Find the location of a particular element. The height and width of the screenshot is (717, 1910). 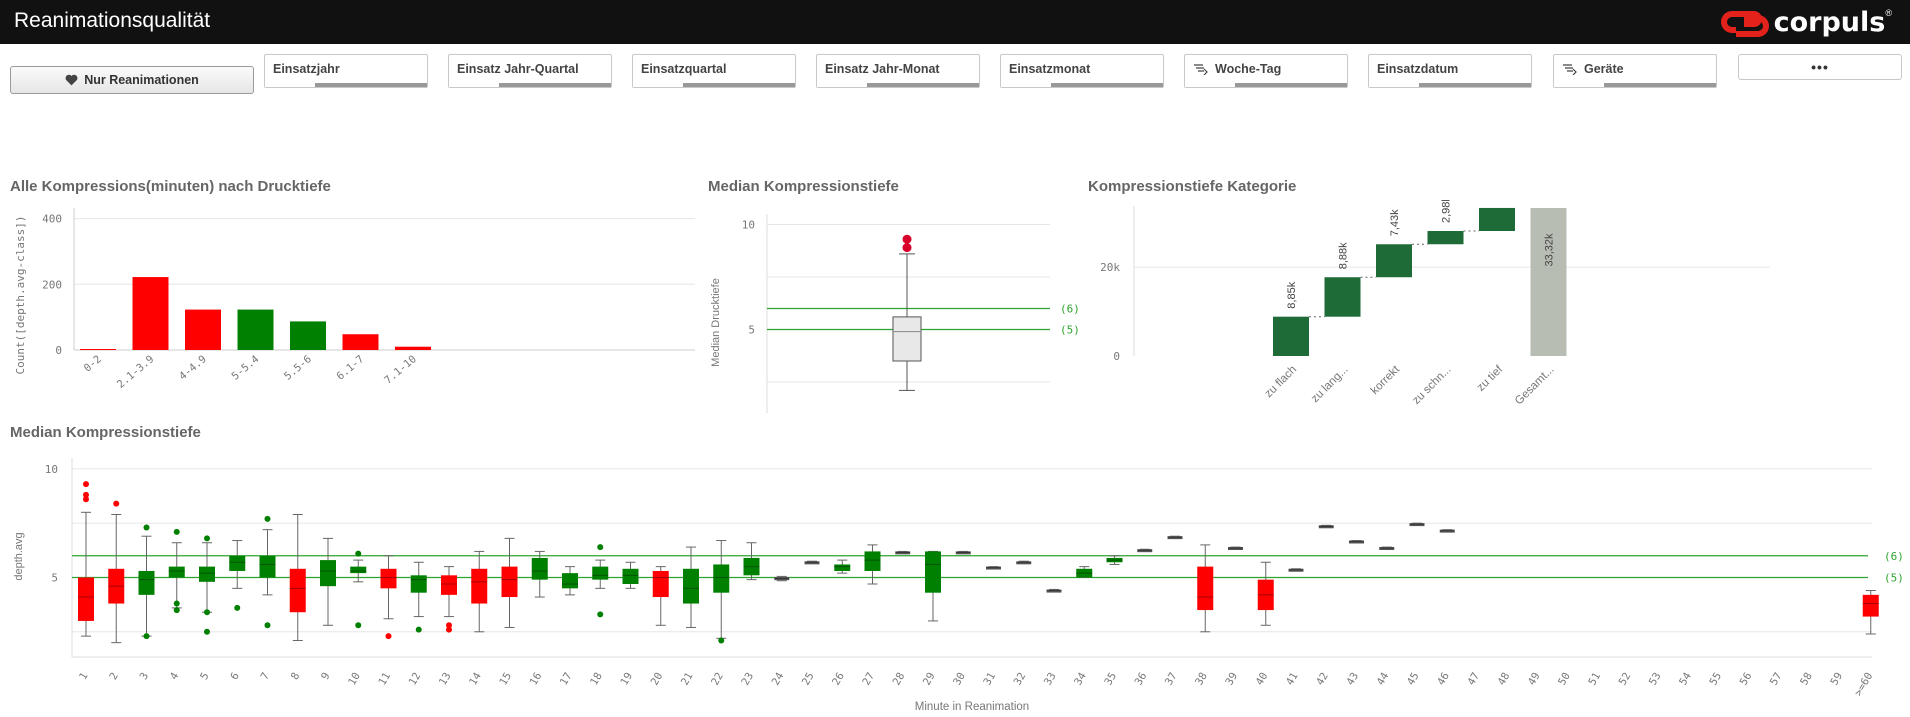

filter-label: Einsatzjahr is located at coordinates (306, 69).